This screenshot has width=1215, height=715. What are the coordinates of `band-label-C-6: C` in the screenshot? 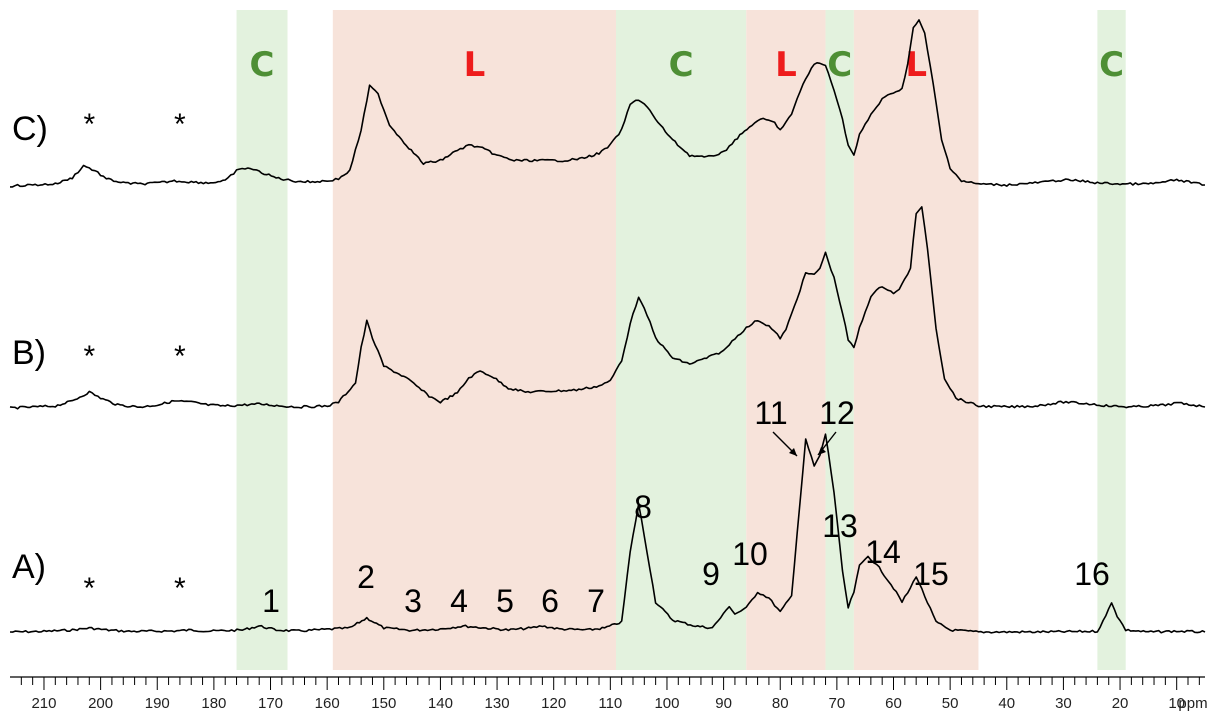 It's located at (1111, 65).